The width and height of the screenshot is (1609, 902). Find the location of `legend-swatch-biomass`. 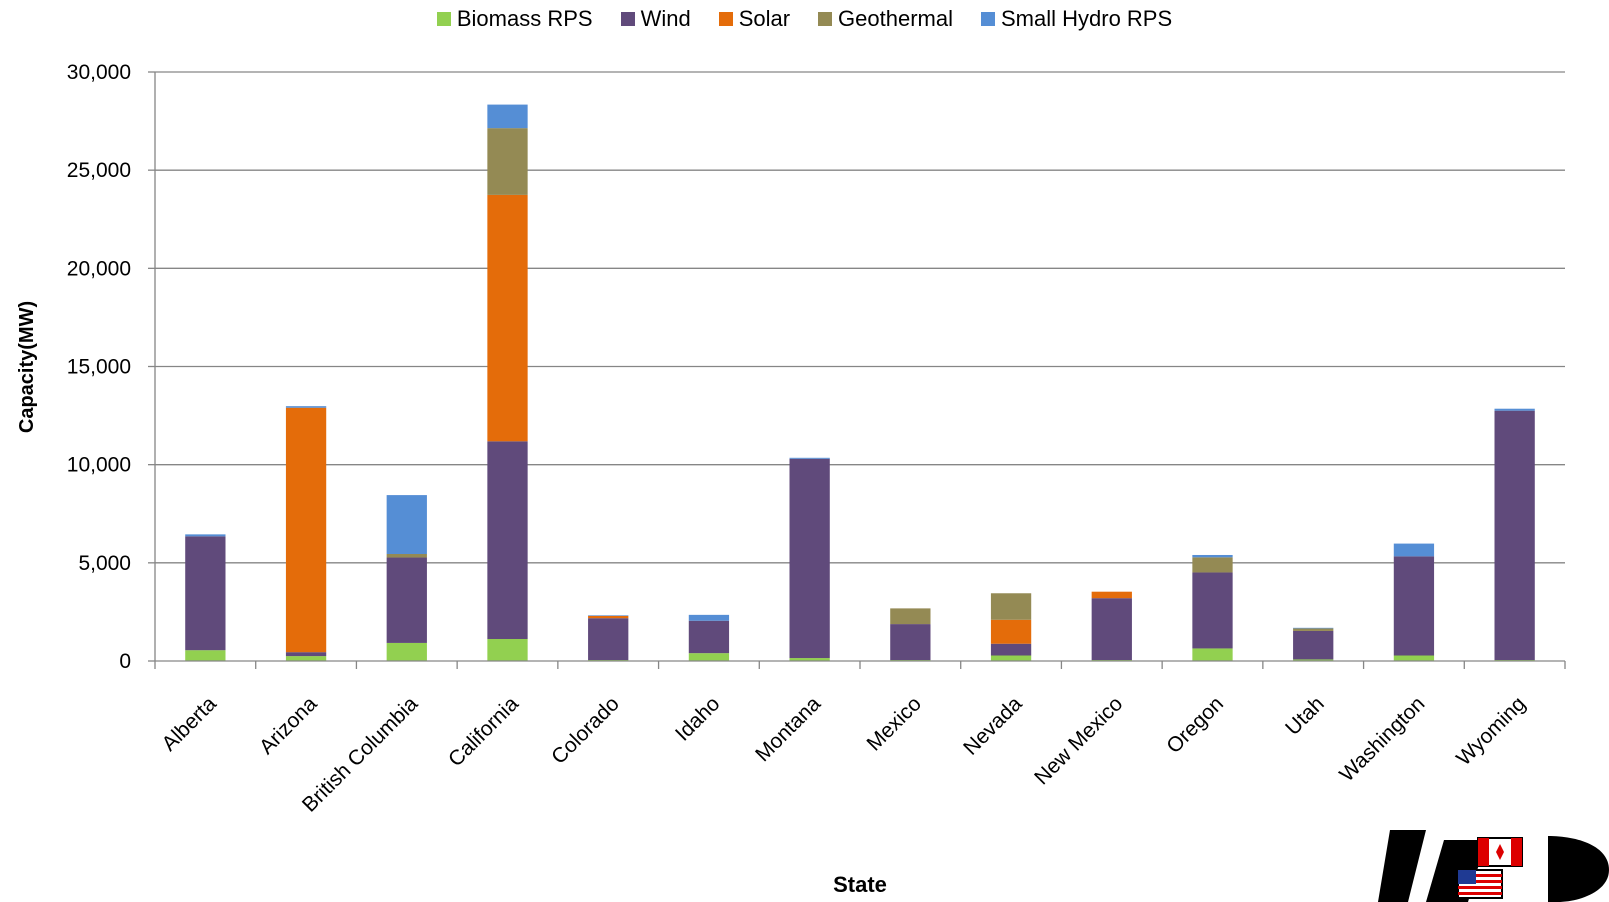

legend-swatch-biomass is located at coordinates (443, 19).